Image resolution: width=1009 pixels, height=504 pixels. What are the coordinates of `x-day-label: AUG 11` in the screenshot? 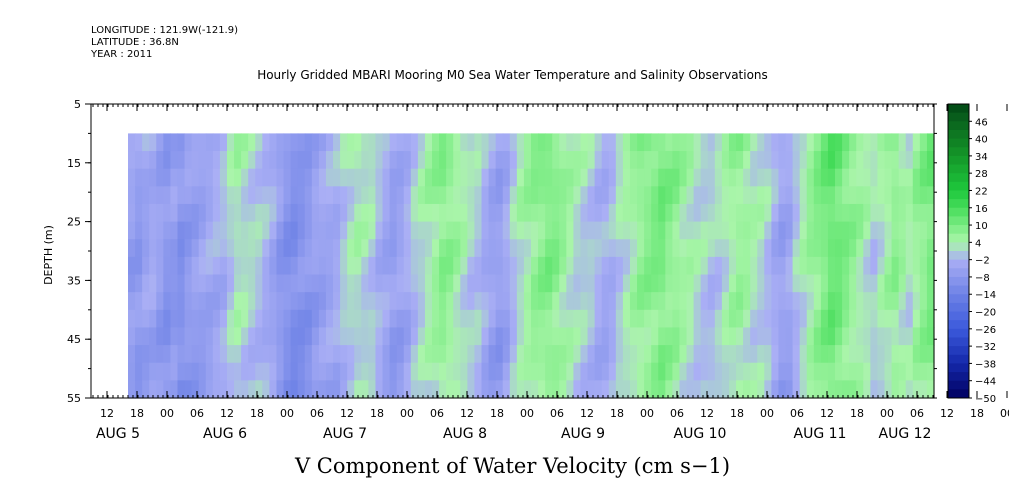 It's located at (820, 434).